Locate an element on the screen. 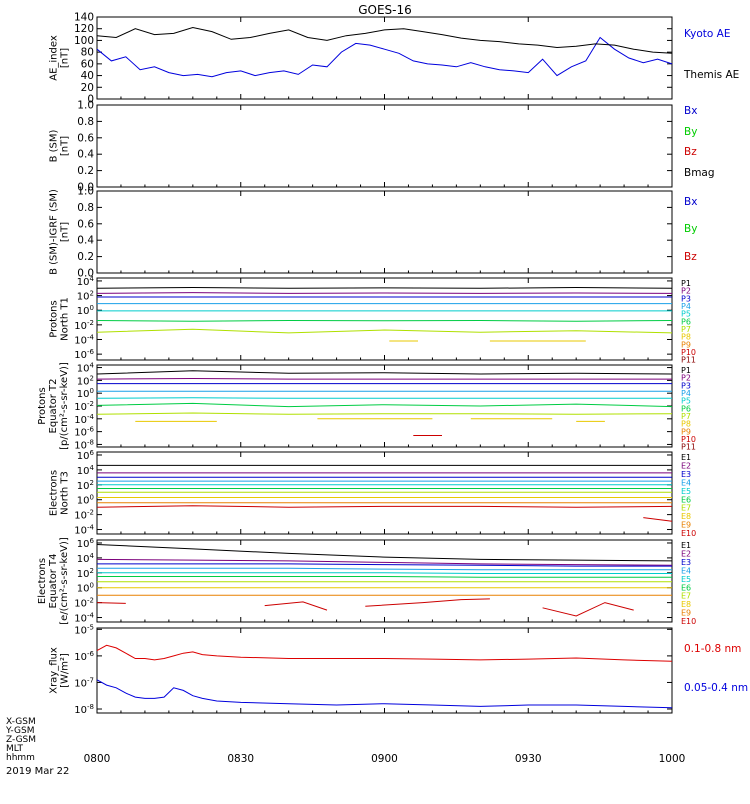 The image size is (750, 804). y-tick-label: 20 is located at coordinates (87, 88).